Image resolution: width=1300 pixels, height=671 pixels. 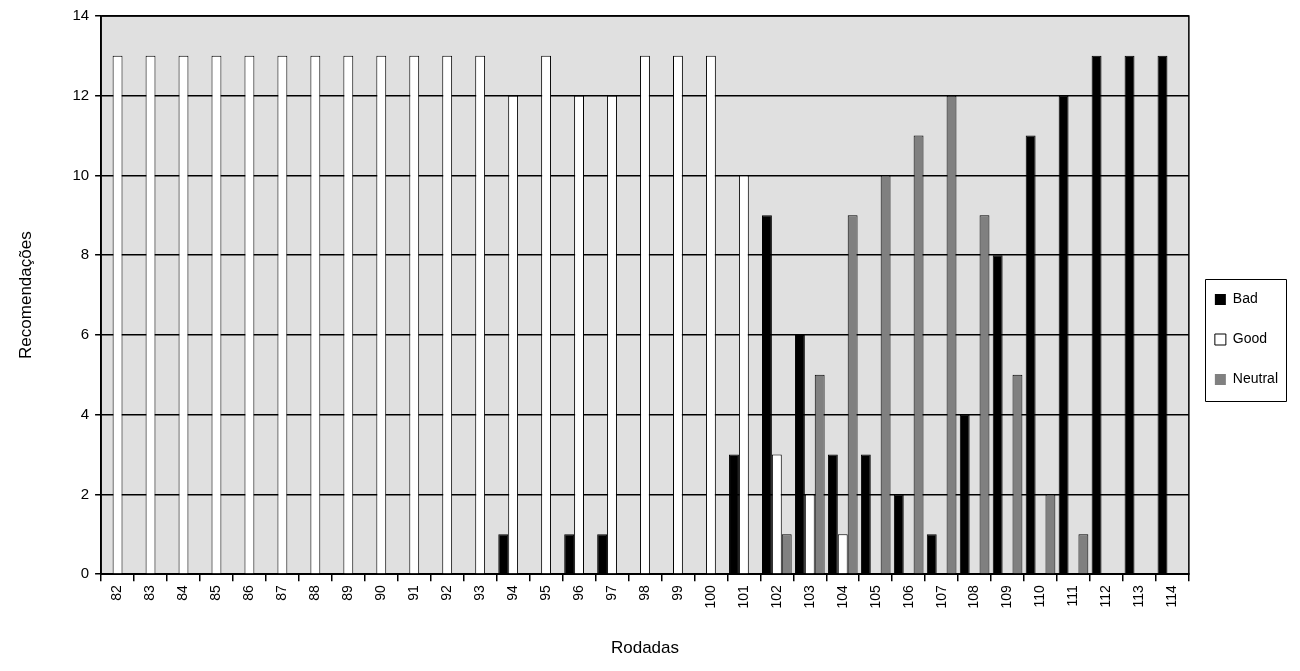 I want to click on x-tick-label: 83, so click(x=149, y=593).